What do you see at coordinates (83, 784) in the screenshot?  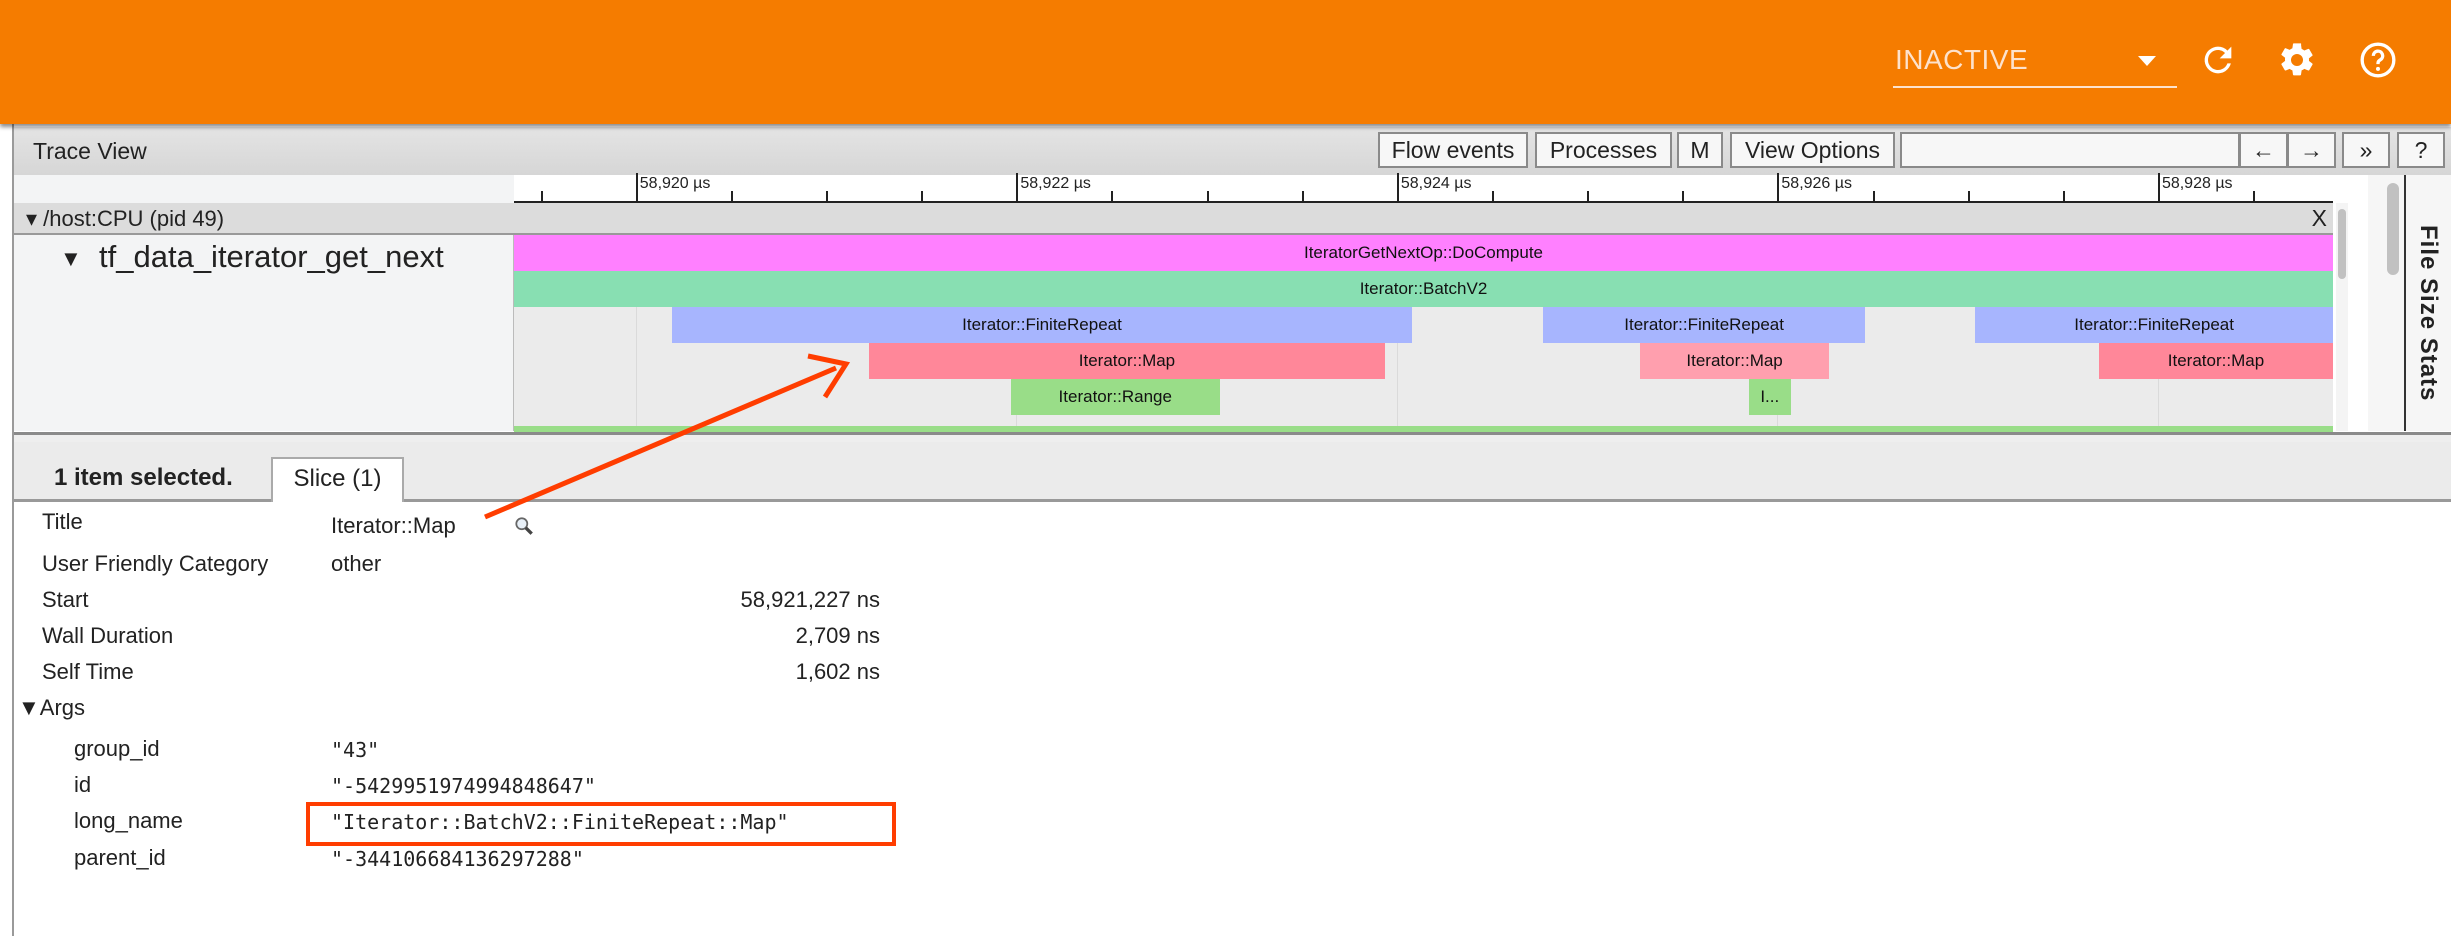 I see `id-label: id` at bounding box center [83, 784].